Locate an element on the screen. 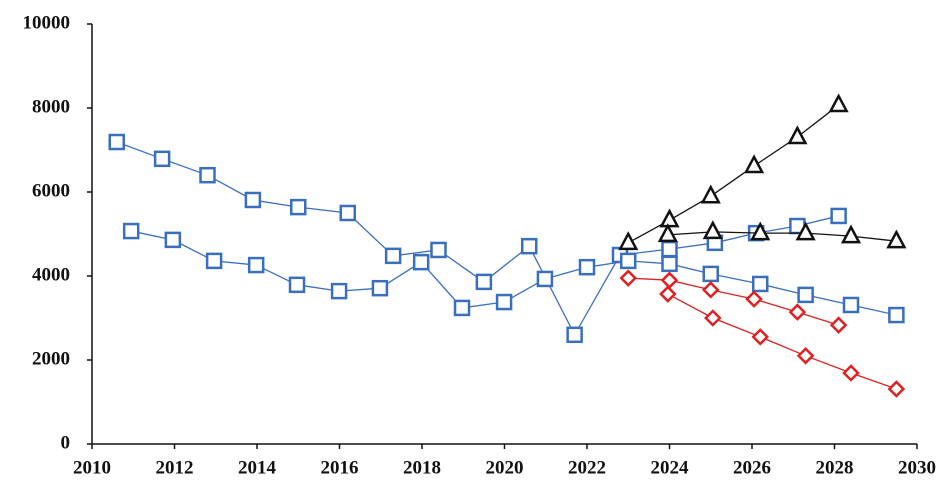 Image resolution: width=947 pixels, height=485 pixels. x-tick-label: 2026 is located at coordinates (752, 467).